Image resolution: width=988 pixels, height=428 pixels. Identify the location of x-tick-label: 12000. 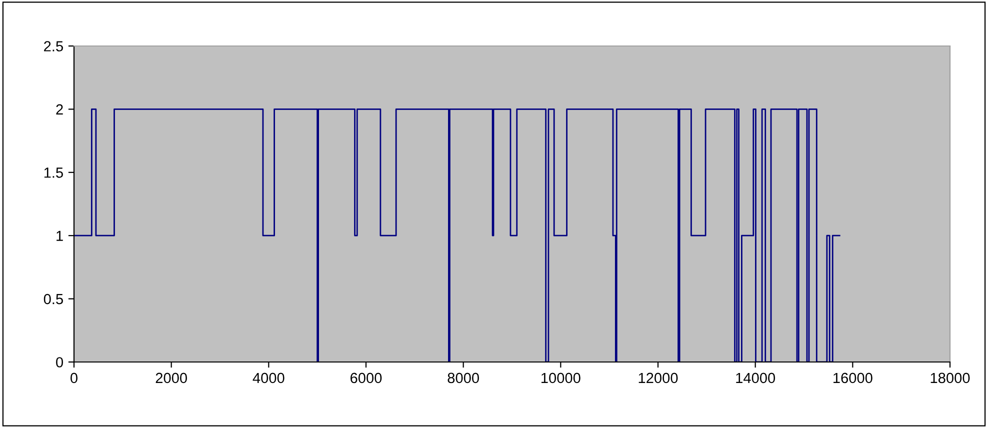
(658, 378).